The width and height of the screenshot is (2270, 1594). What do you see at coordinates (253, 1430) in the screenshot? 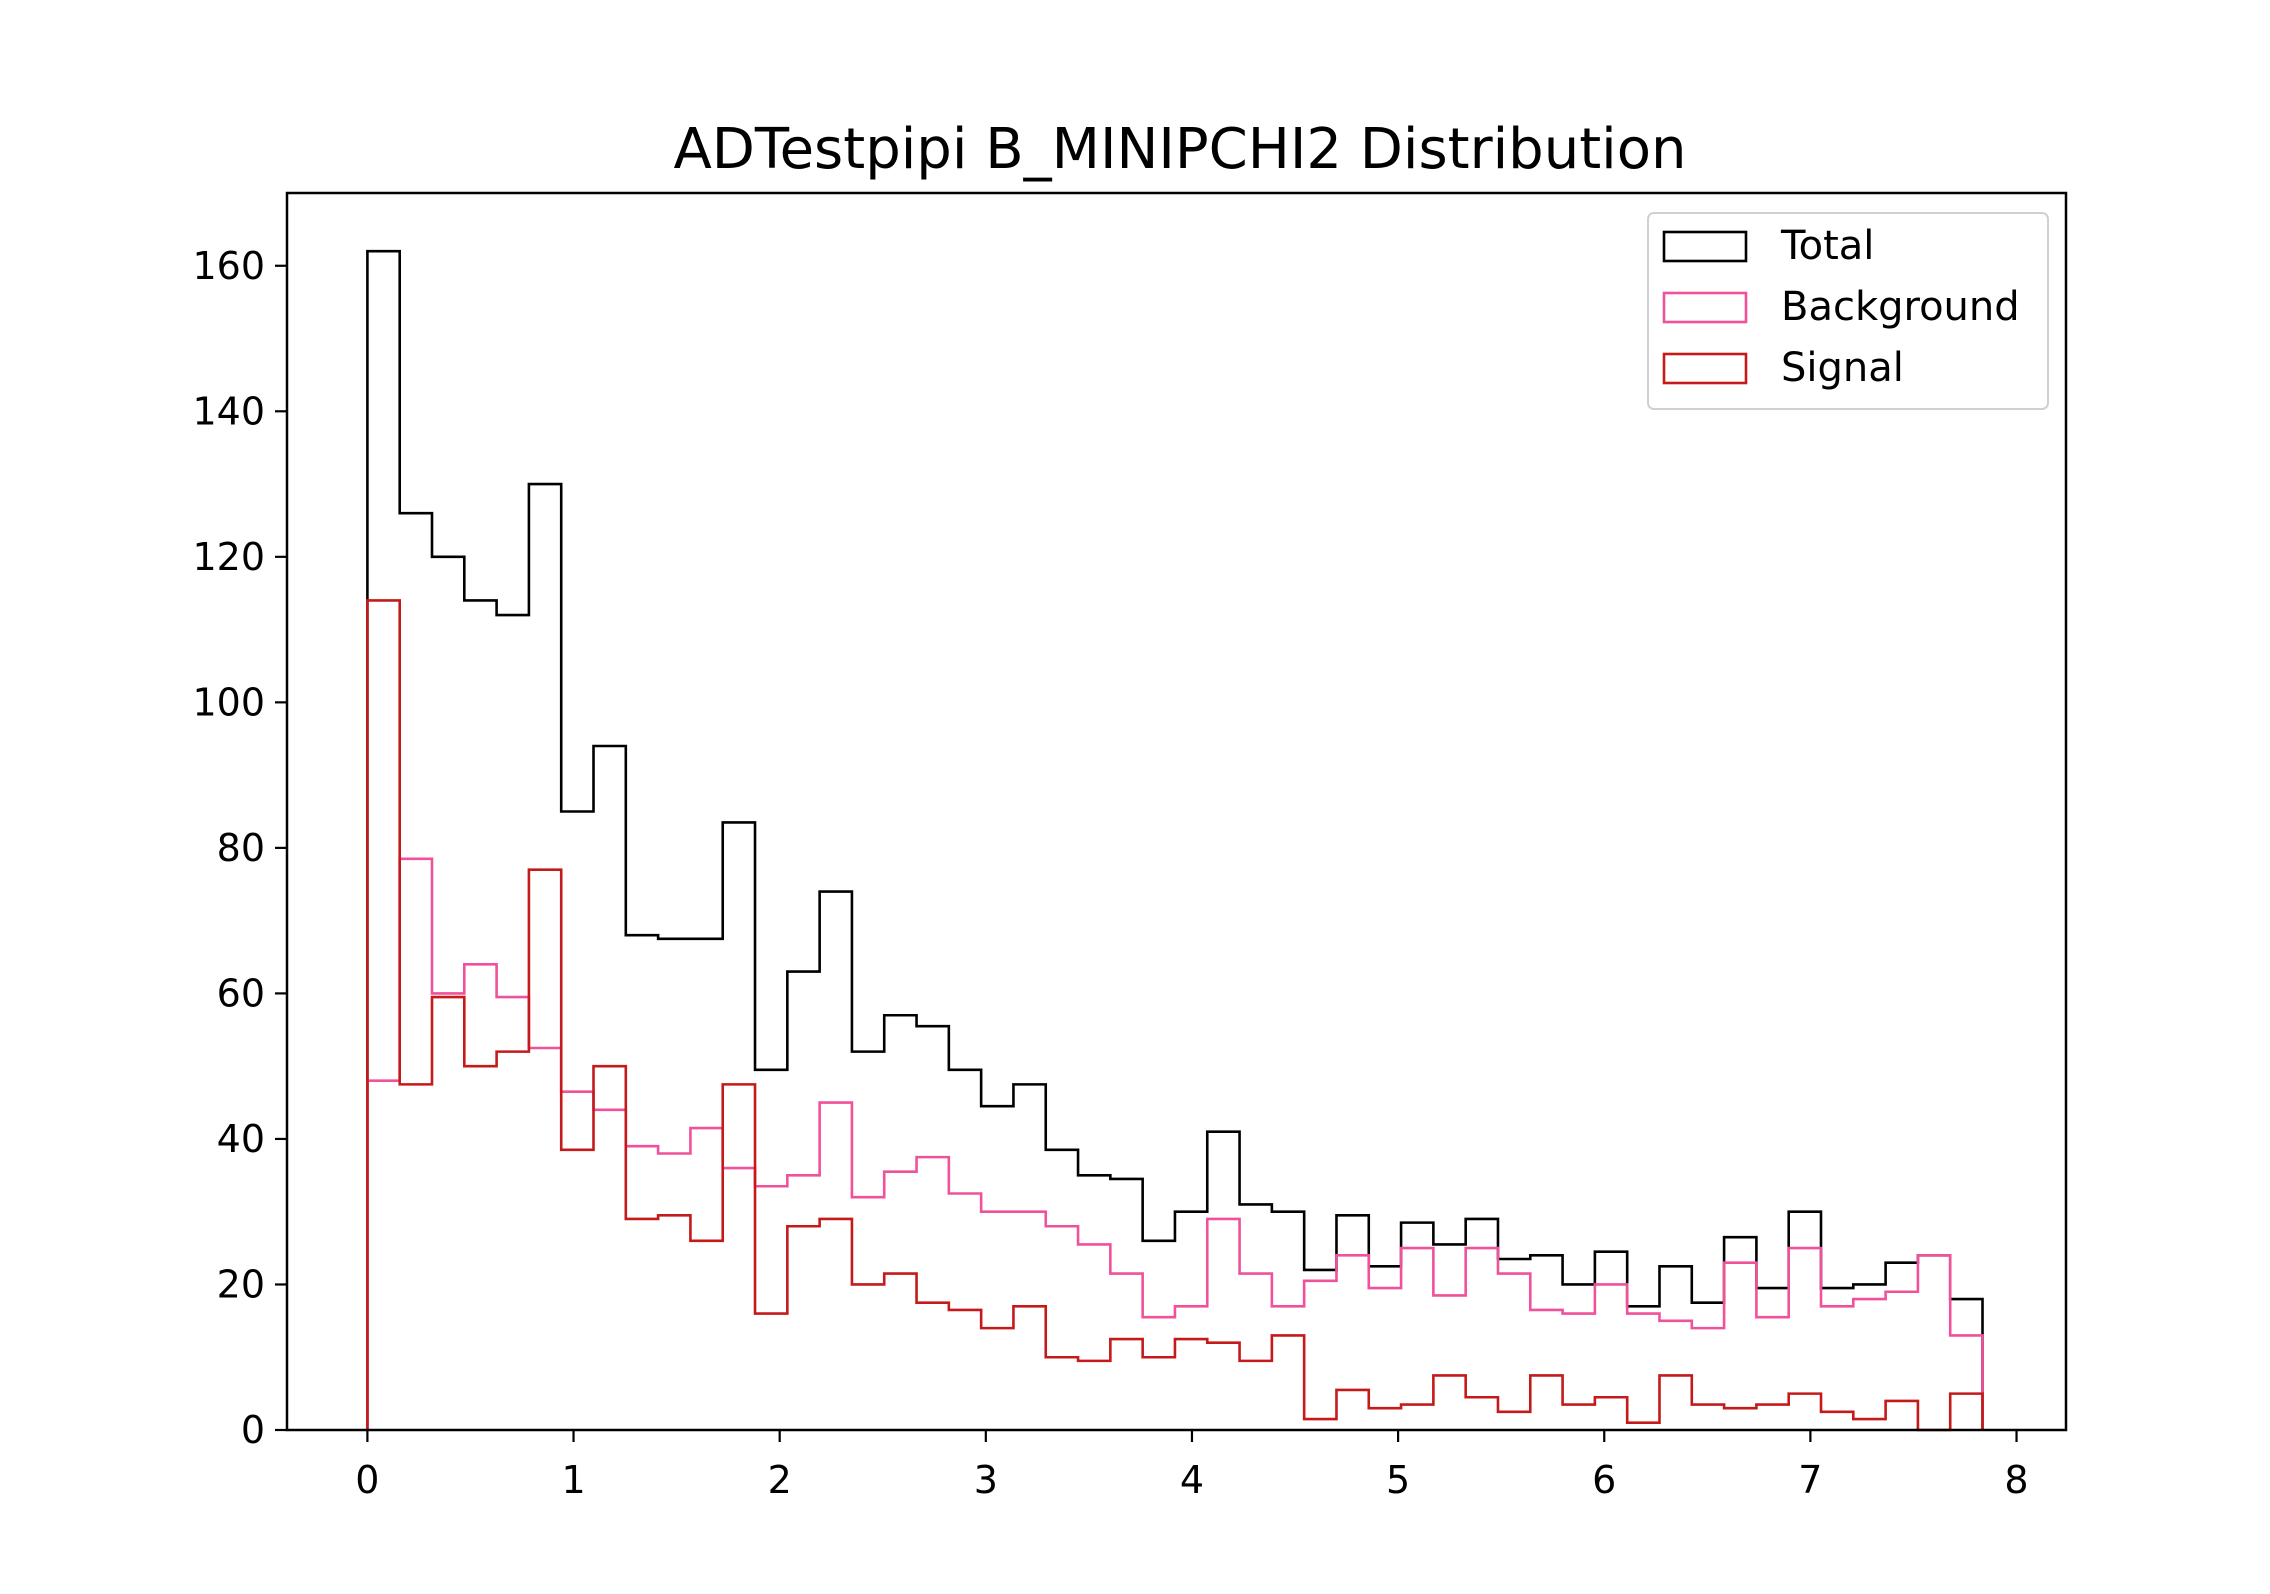
I see `y-tick-label: 0` at bounding box center [253, 1430].